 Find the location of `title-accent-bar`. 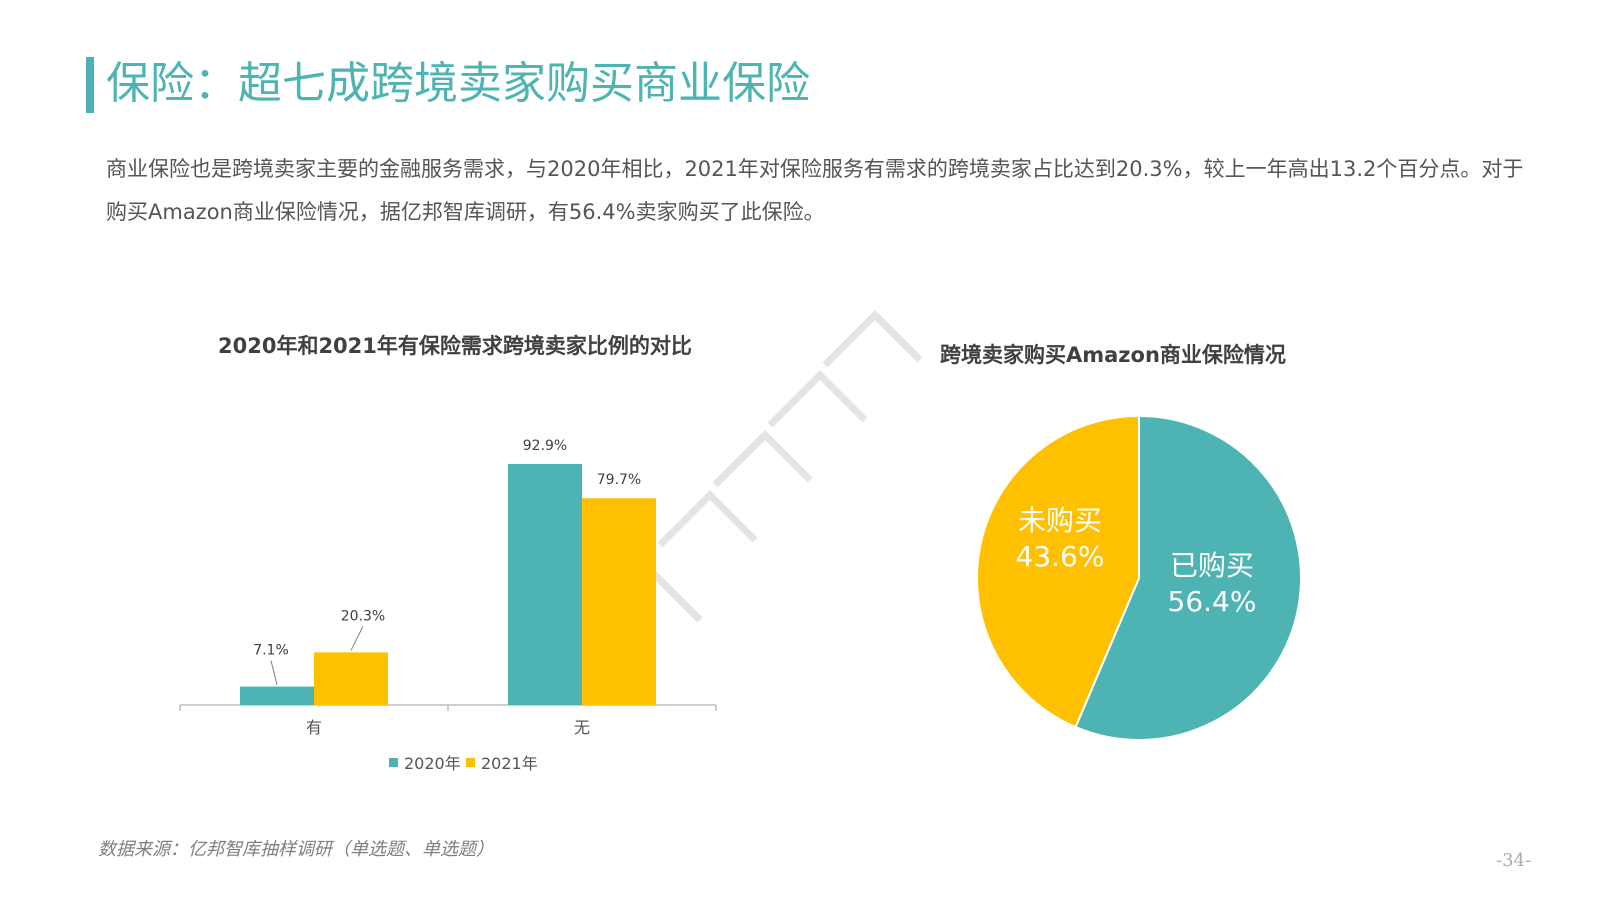

title-accent-bar is located at coordinates (90, 85).